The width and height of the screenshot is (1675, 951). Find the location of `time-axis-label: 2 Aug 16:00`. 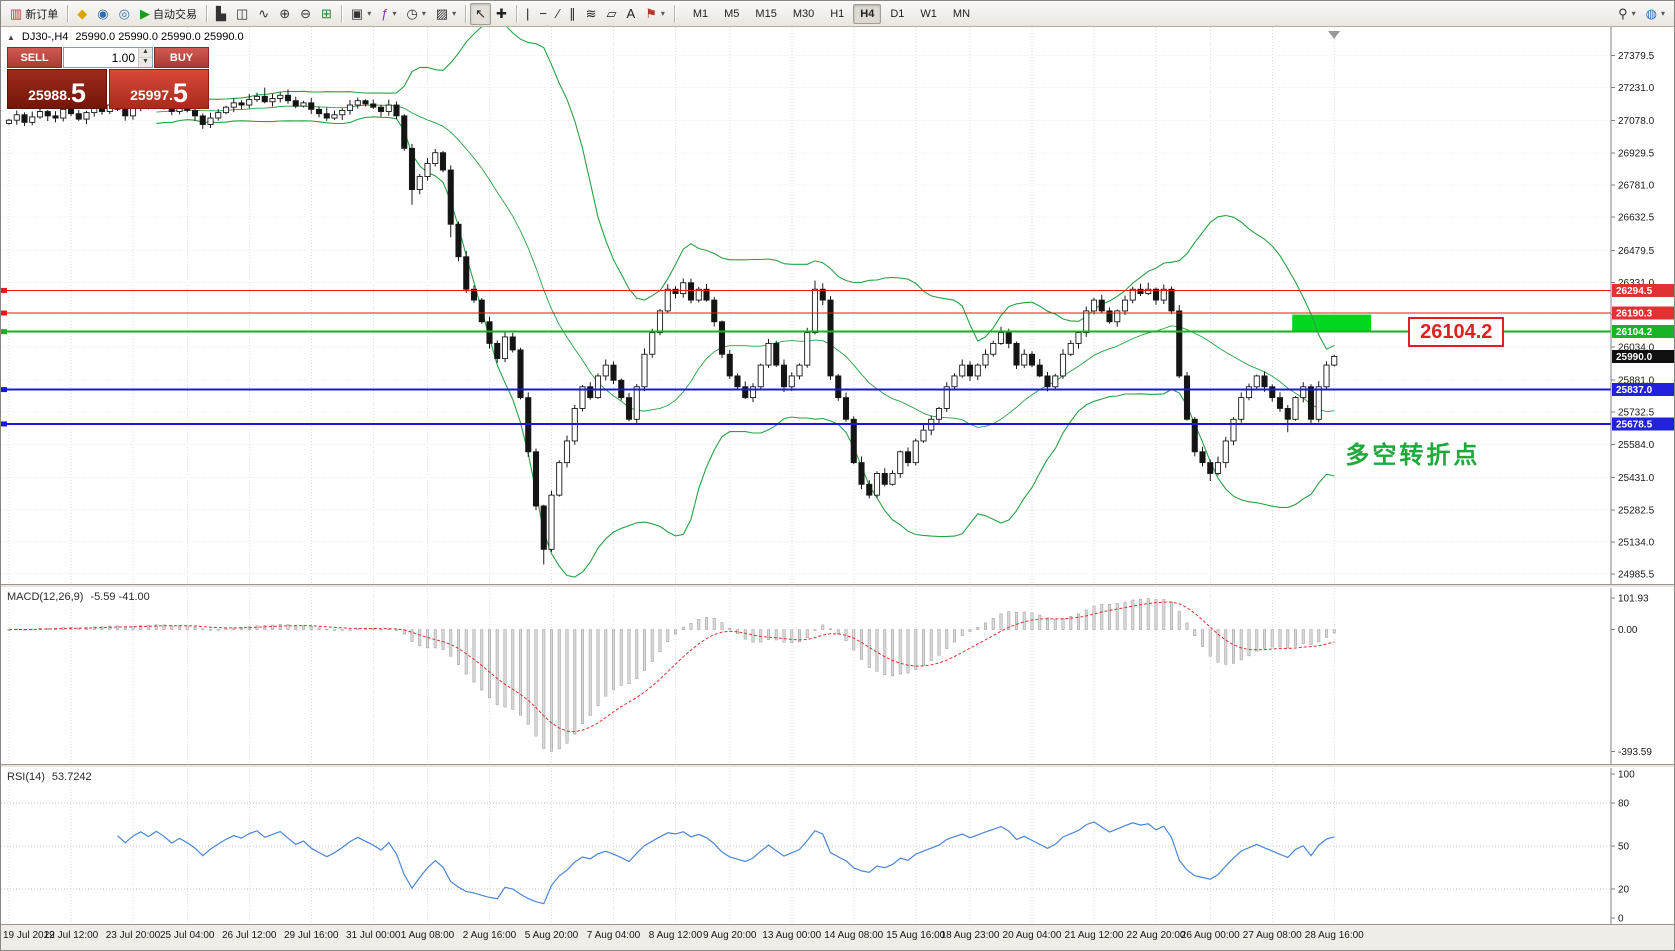

time-axis-label: 2 Aug 16:00 is located at coordinates (489, 935).